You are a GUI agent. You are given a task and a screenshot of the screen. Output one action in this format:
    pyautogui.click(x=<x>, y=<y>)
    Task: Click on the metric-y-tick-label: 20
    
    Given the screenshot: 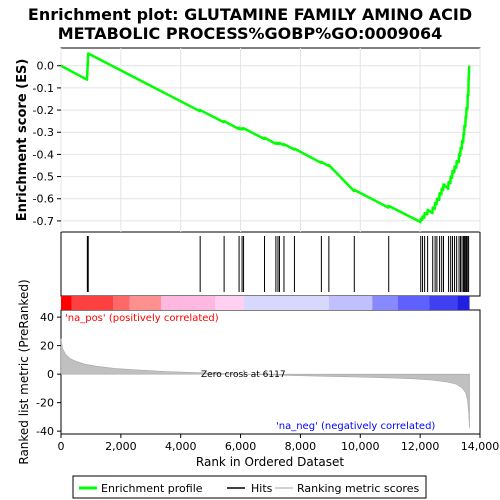 What is the action you would take?
    pyautogui.click(x=47, y=346)
    